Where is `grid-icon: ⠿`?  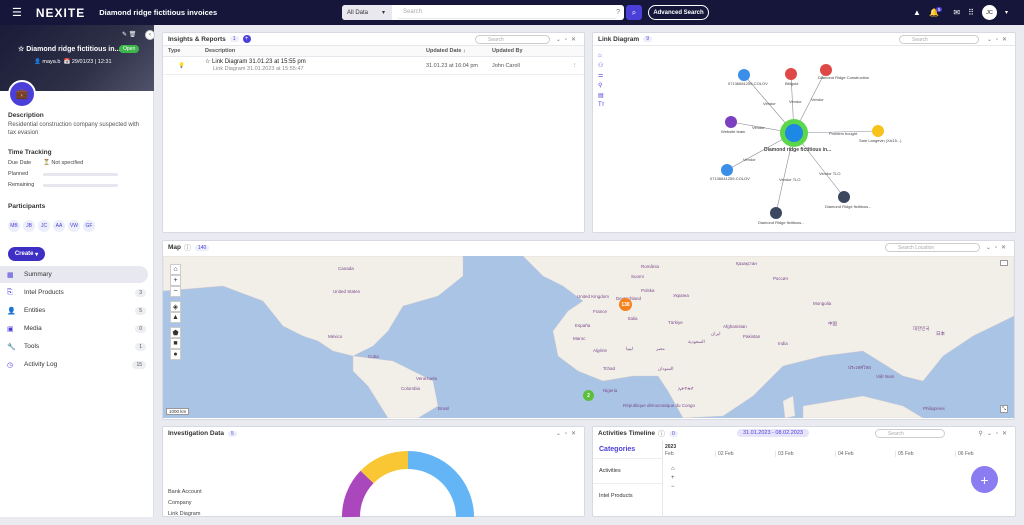 grid-icon: ⠿ is located at coordinates (971, 12).